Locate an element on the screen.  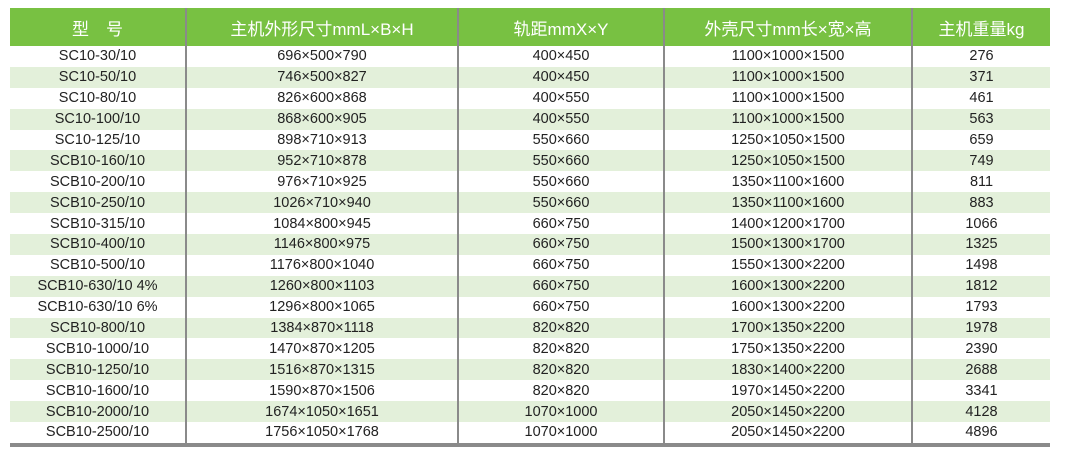
cell-dimensions: 1590×870×1506 is located at coordinates (321, 391).